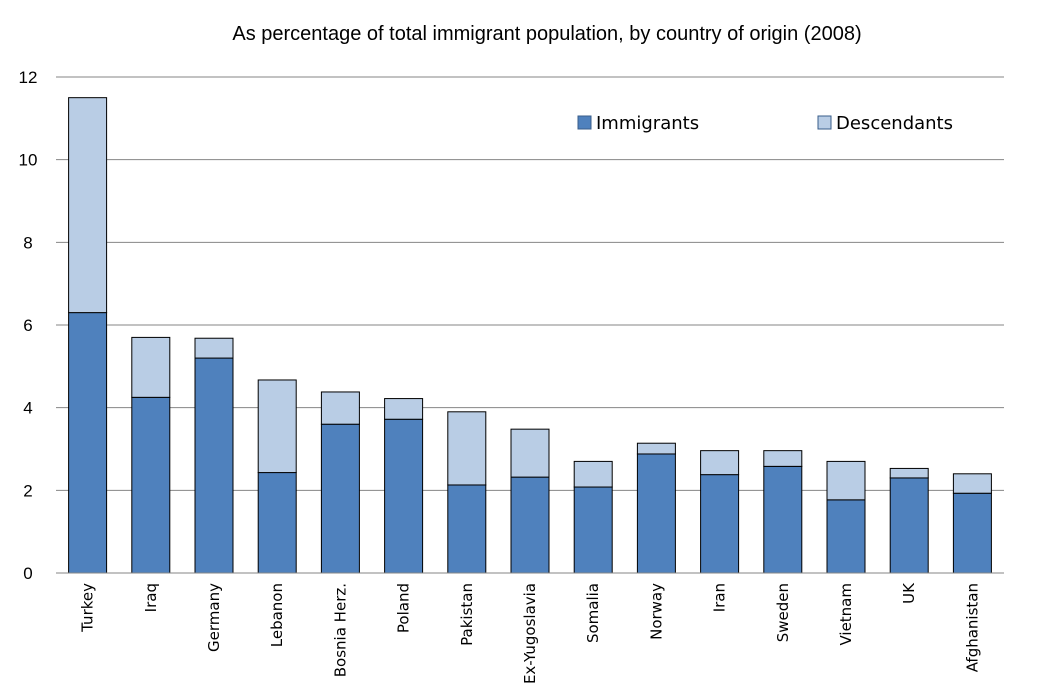  Describe the element at coordinates (88, 608) in the screenshot. I see `x-tick-label: Turkey` at that location.